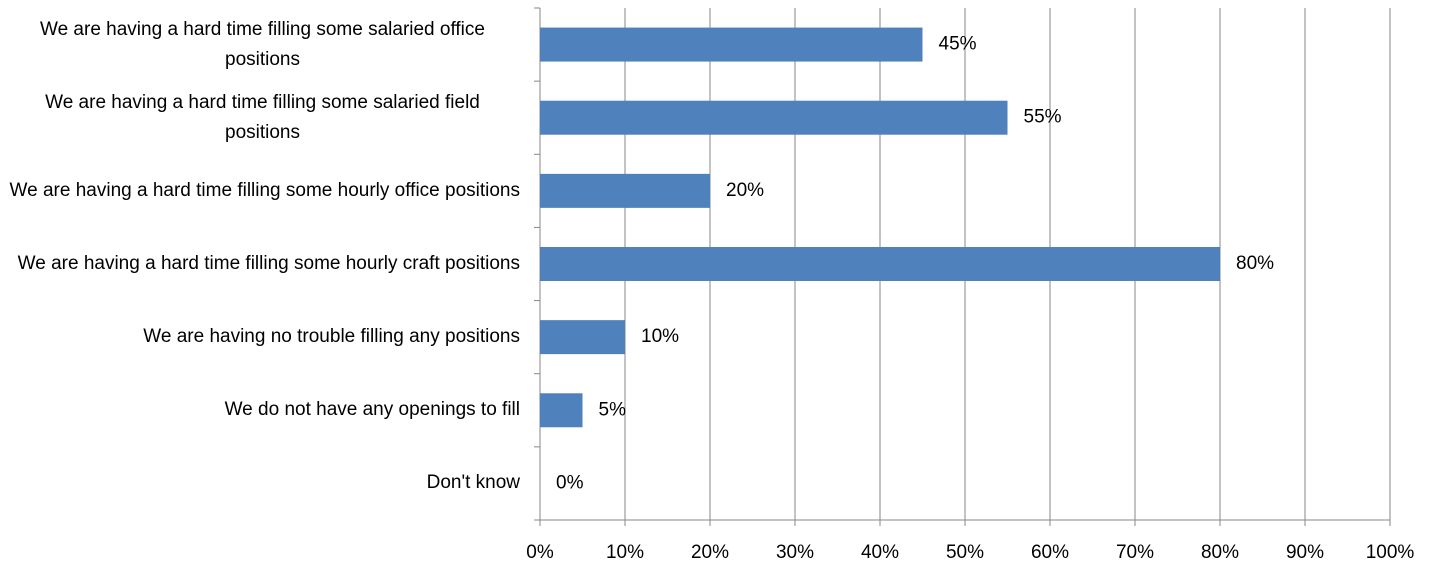 The image size is (1439, 570). What do you see at coordinates (710, 552) in the screenshot?
I see `x-tick-label: 20%` at bounding box center [710, 552].